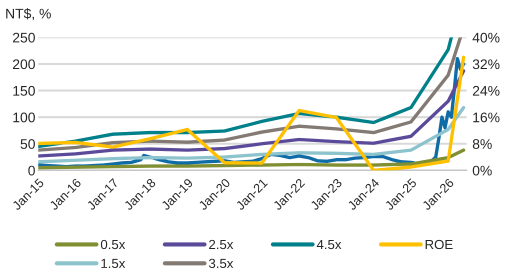 Image resolution: width=510 pixels, height=277 pixels. Describe the element at coordinates (221, 245) in the screenshot. I see `legend-label: 2.5x` at that location.